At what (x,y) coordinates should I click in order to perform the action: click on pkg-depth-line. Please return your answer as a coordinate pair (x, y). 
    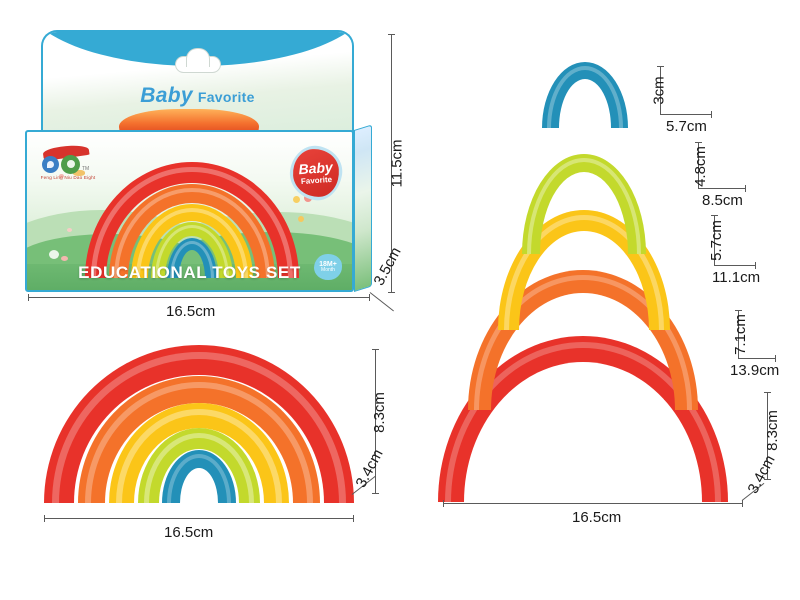
    Looking at the image, I should click on (381, 302).